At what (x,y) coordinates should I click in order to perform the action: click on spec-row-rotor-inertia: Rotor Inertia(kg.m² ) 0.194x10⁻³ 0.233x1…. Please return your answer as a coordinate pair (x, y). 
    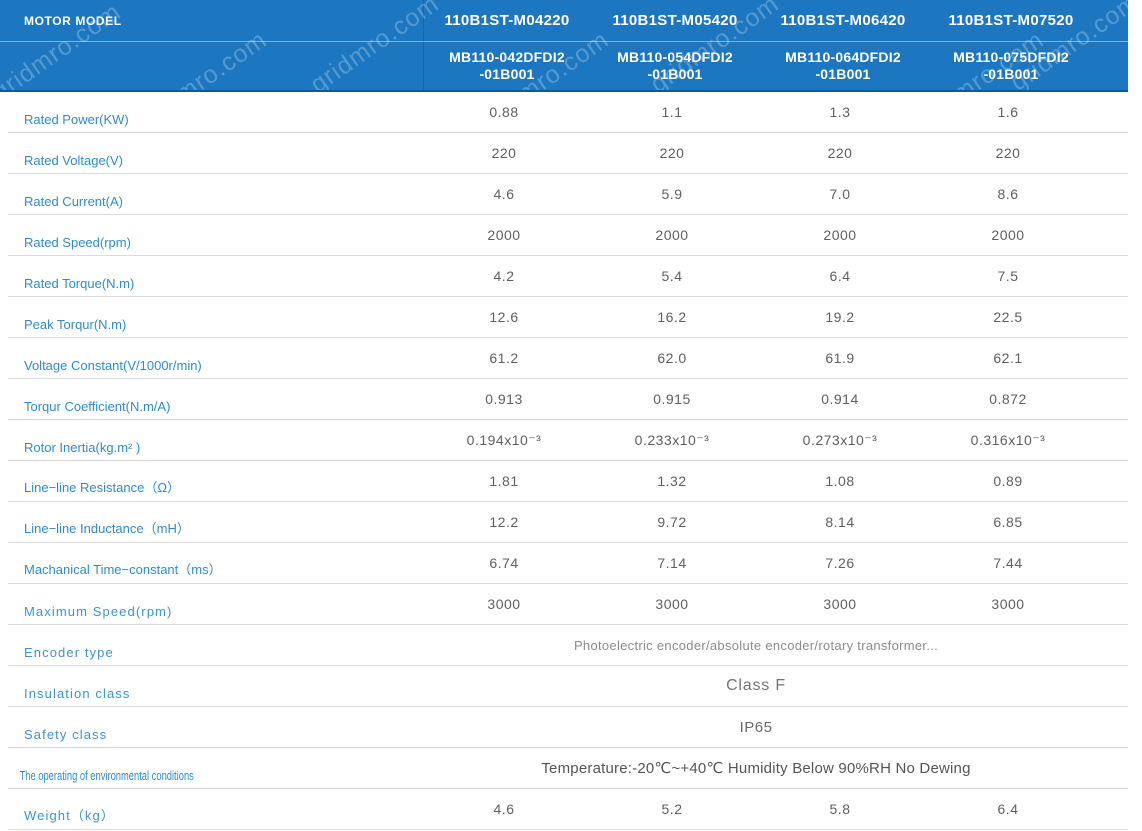
    Looking at the image, I should click on (568, 440).